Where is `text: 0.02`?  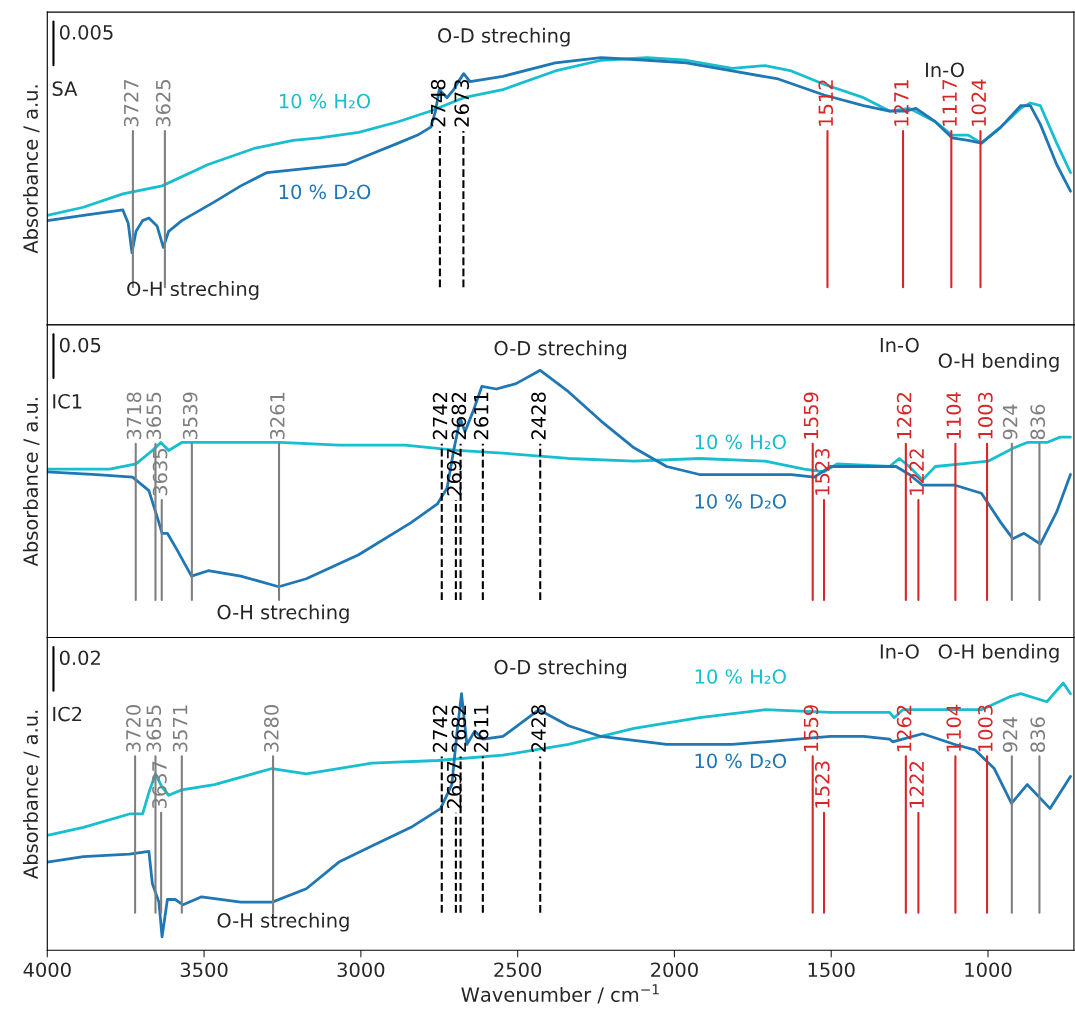
text: 0.02 is located at coordinates (79, 658).